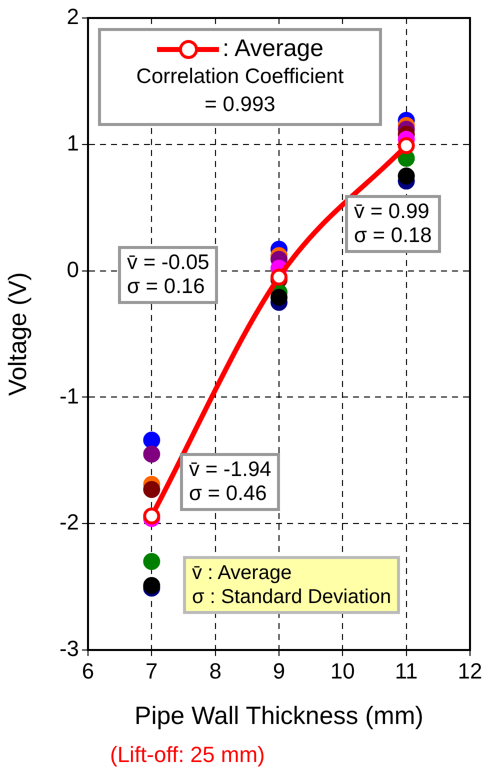 This screenshot has height=776, width=492. What do you see at coordinates (168, 275) in the screenshot?
I see `annotation: v̄ = -0.05 σ = 0.16` at bounding box center [168, 275].